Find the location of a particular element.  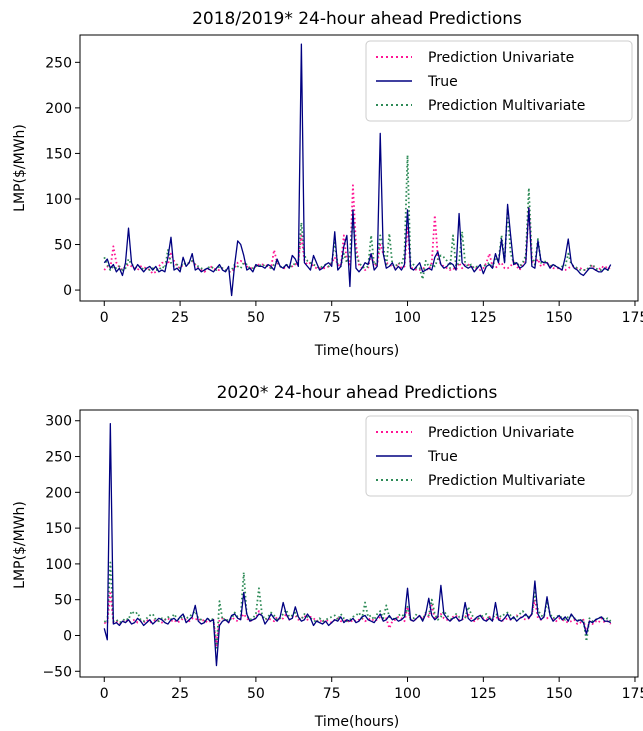

y-tick-label: −50 is located at coordinates (57, 672).